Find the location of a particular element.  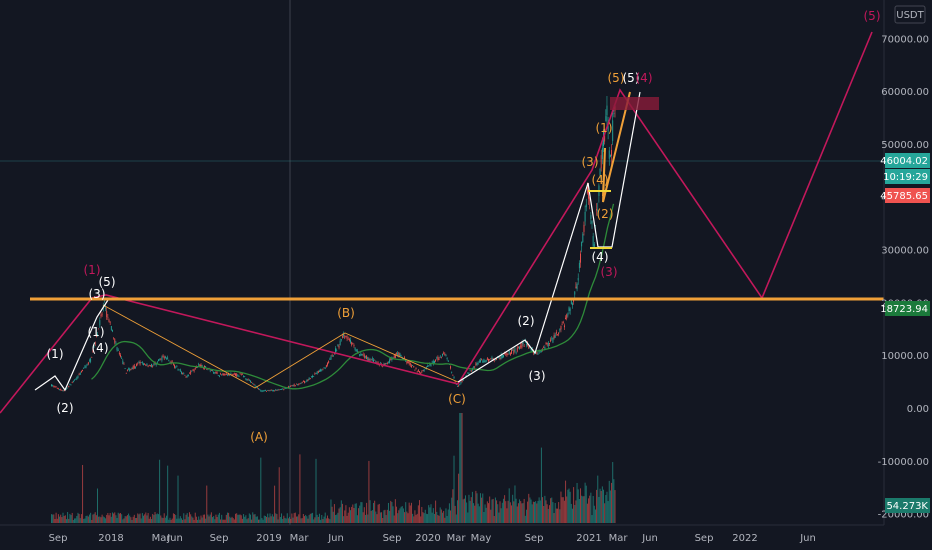

wave-label: (2) is located at coordinates (65, 408).